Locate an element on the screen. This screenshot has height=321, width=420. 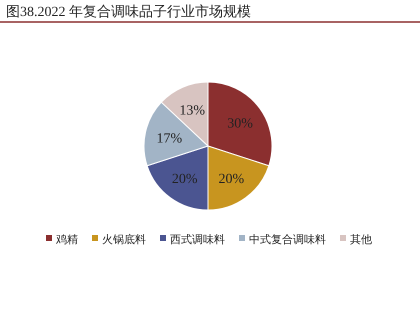
chart-title: 图38.2022 年复合调味品子行业市场规模 is located at coordinates (128, 12).